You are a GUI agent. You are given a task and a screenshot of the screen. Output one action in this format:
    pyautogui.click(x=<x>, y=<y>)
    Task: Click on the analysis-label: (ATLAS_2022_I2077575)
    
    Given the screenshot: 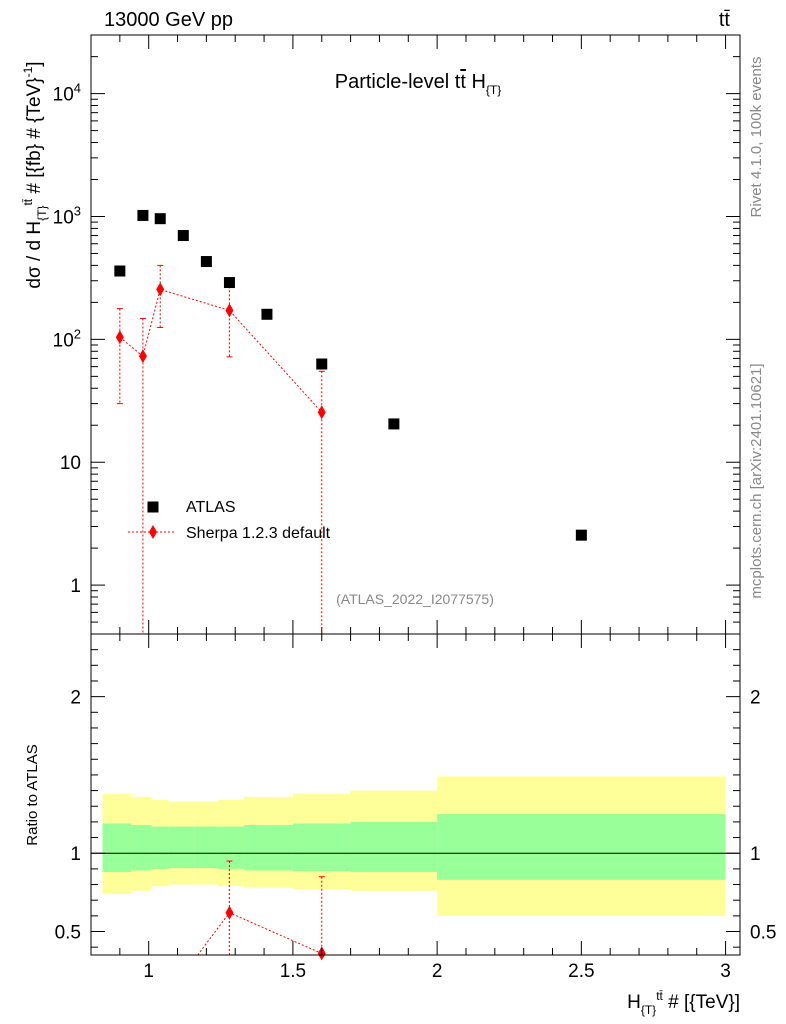 What is the action you would take?
    pyautogui.click(x=415, y=599)
    